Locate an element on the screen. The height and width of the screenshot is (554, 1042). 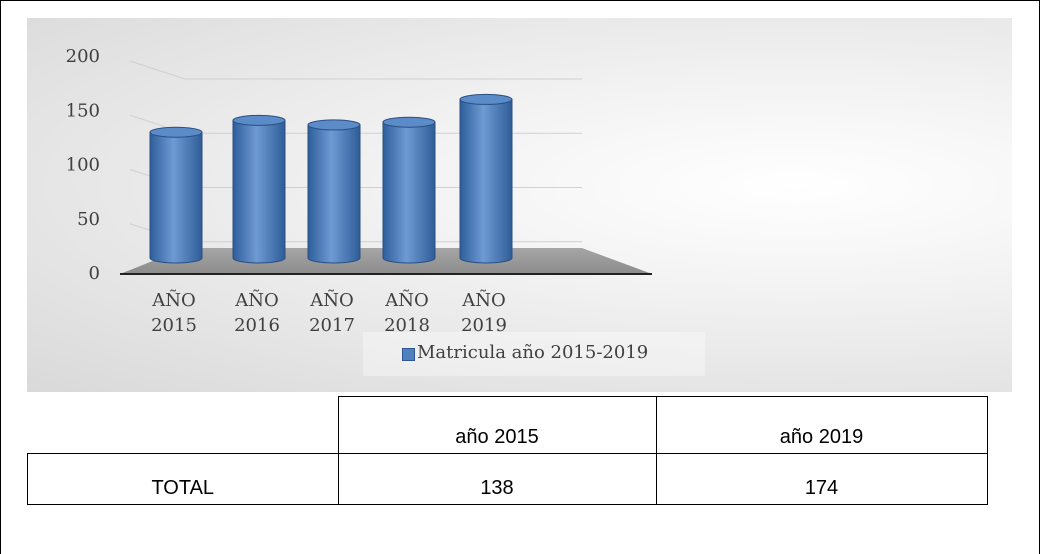
legend-label: Matricula año 2015-2019 is located at coordinates (533, 352).